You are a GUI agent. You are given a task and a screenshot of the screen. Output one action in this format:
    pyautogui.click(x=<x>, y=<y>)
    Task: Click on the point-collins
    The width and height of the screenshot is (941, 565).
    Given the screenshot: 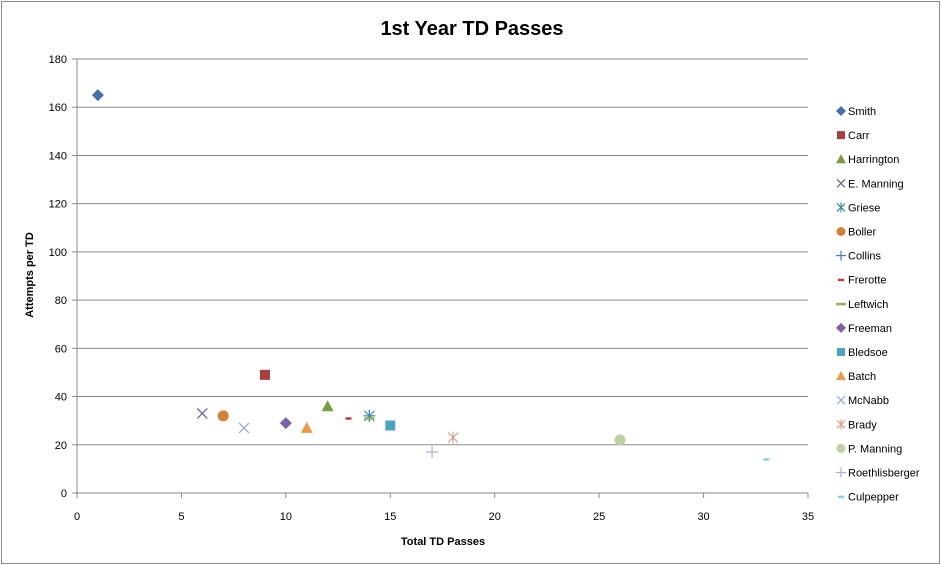 What is the action you would take?
    pyautogui.click(x=369, y=415)
    